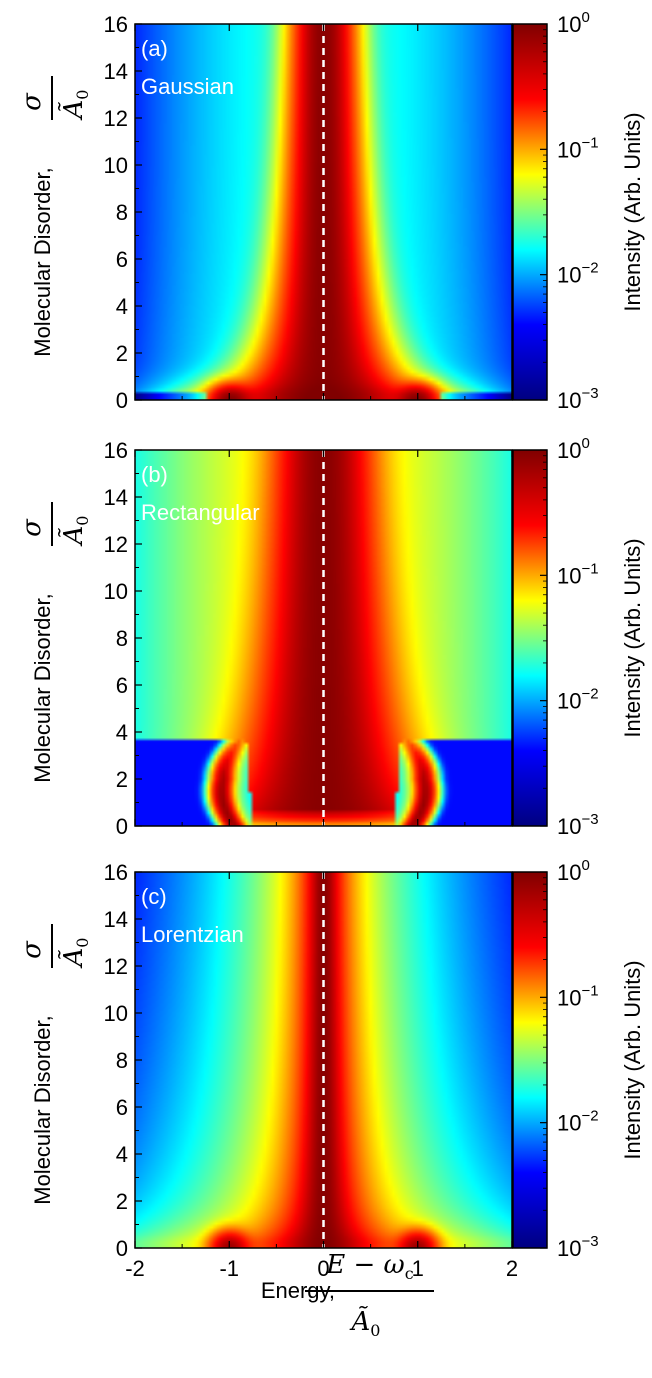 This screenshot has width=652, height=1378. What do you see at coordinates (200, 512) in the screenshot?
I see `distribution-name: Rectangular` at bounding box center [200, 512].